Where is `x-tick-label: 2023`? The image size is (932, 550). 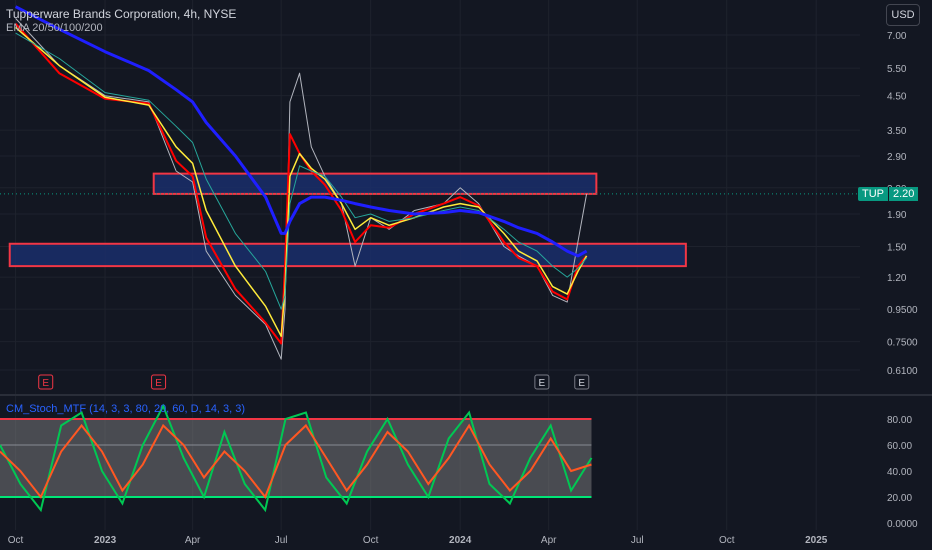
x-tick-label: 2023 is located at coordinates (105, 540).